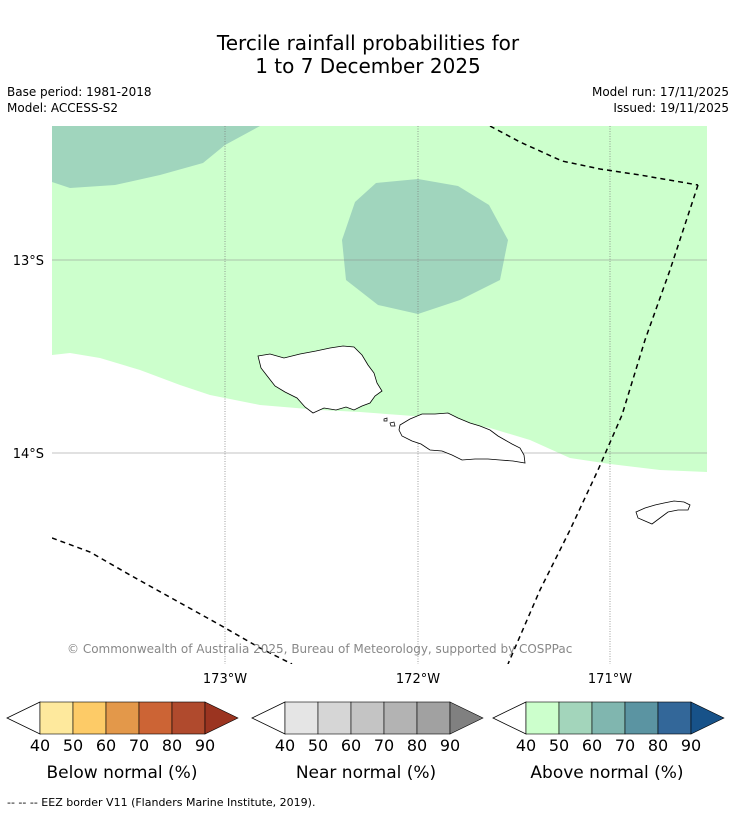  Describe the element at coordinates (172, 600) in the screenshot. I see `eez-border-southwest` at that location.